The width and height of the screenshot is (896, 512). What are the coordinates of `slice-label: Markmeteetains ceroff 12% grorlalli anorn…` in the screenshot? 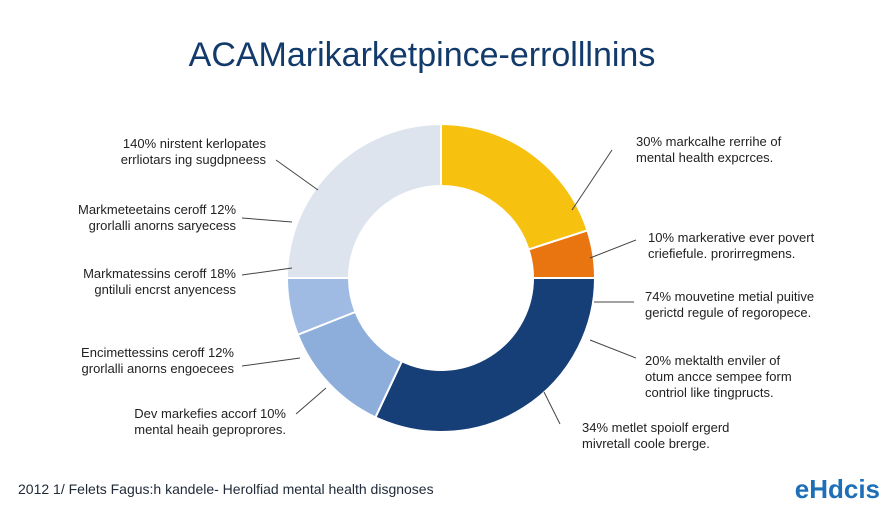 It's located at (157, 217).